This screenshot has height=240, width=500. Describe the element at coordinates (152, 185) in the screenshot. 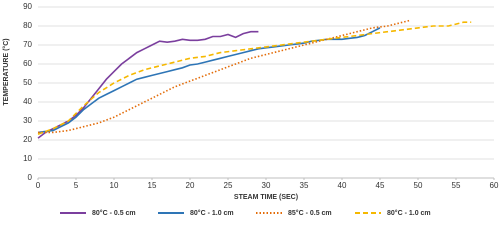

I see `x-tick-label: 15` at that location.